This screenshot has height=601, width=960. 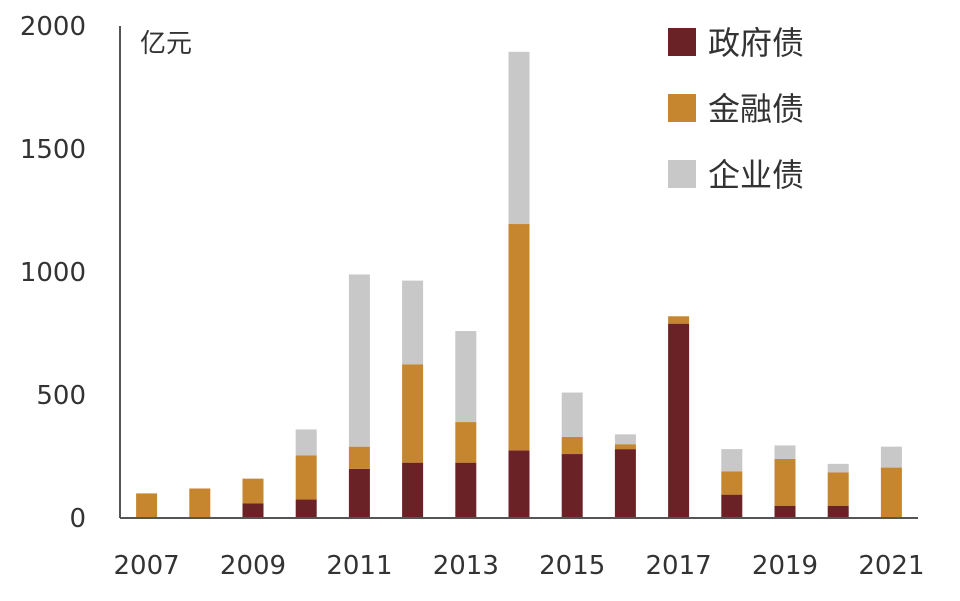 What do you see at coordinates (77, 519) in the screenshot?
I see `y-tick-label: 0` at bounding box center [77, 519].